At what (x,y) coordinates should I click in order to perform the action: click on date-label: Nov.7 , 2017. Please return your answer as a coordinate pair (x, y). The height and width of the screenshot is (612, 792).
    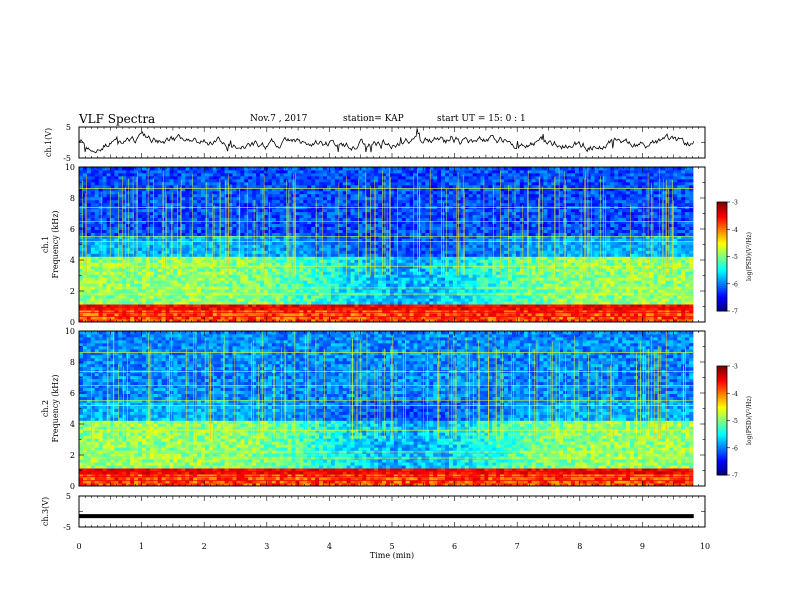
    Looking at the image, I should click on (279, 119).